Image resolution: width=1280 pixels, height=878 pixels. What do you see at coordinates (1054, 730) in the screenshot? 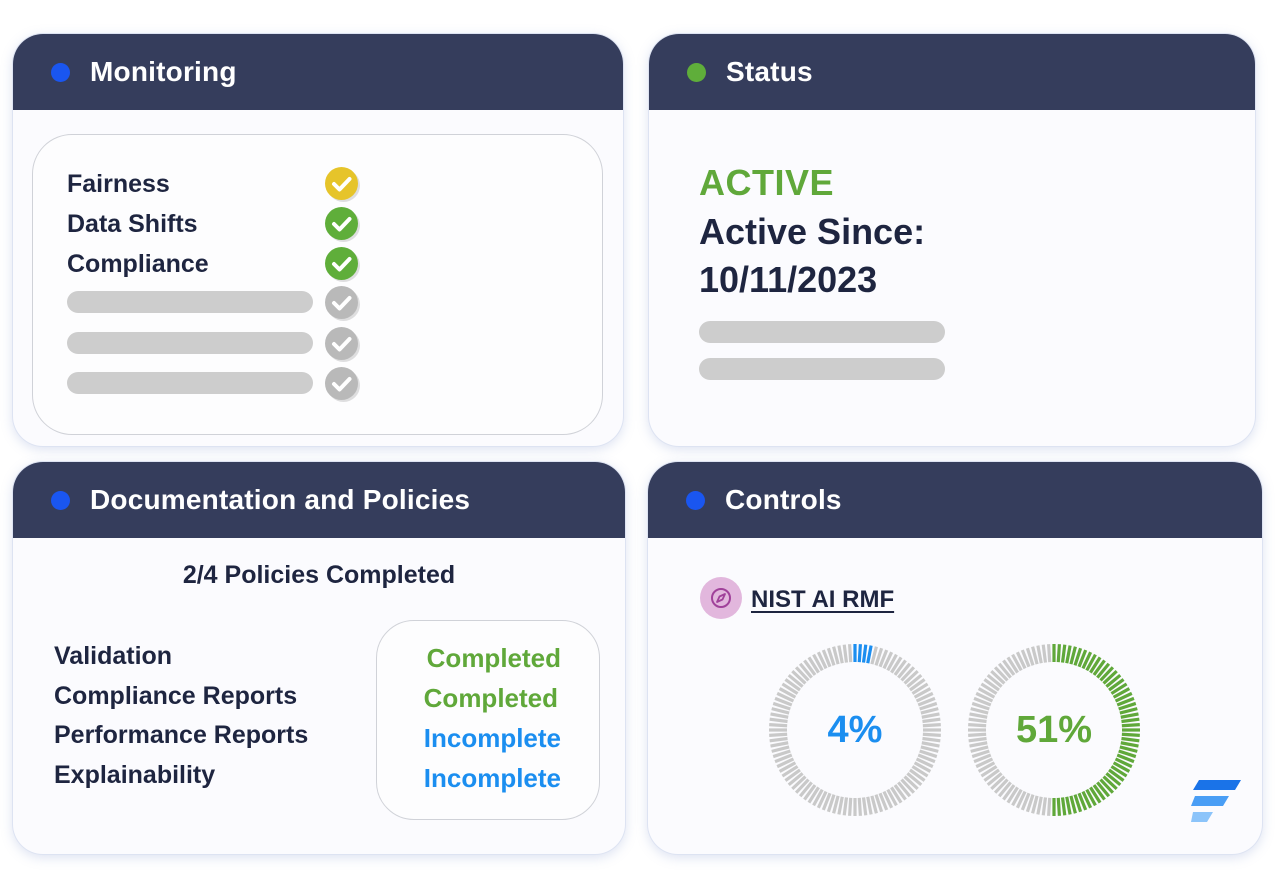
I see `progress-gauge: 51%` at bounding box center [1054, 730].